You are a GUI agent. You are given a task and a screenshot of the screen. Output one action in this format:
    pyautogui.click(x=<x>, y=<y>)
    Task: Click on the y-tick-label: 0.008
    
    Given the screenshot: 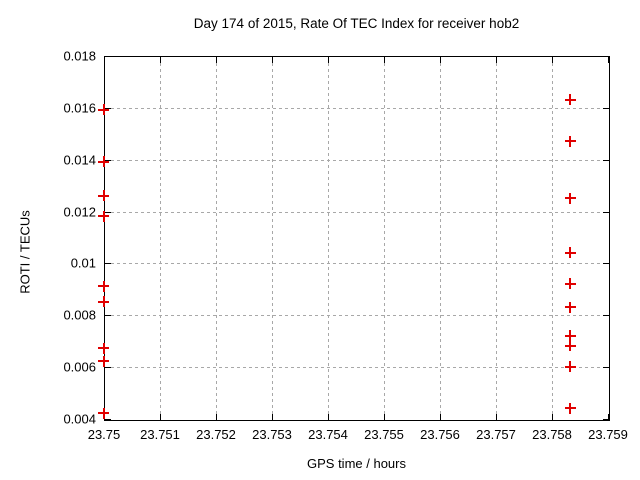 What is the action you would take?
    pyautogui.click(x=79, y=315)
    